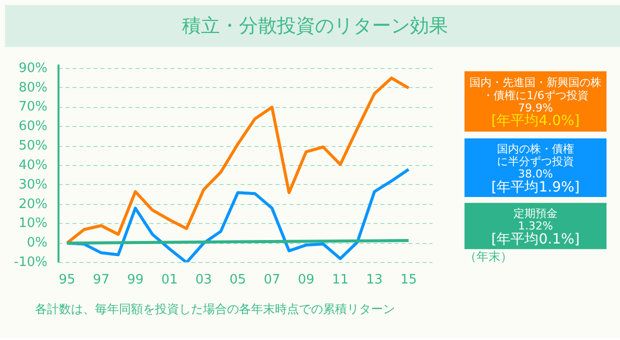 Image resolution: width=620 pixels, height=340 pixels. I want to click on y-tick-label: 60%, so click(33, 126).